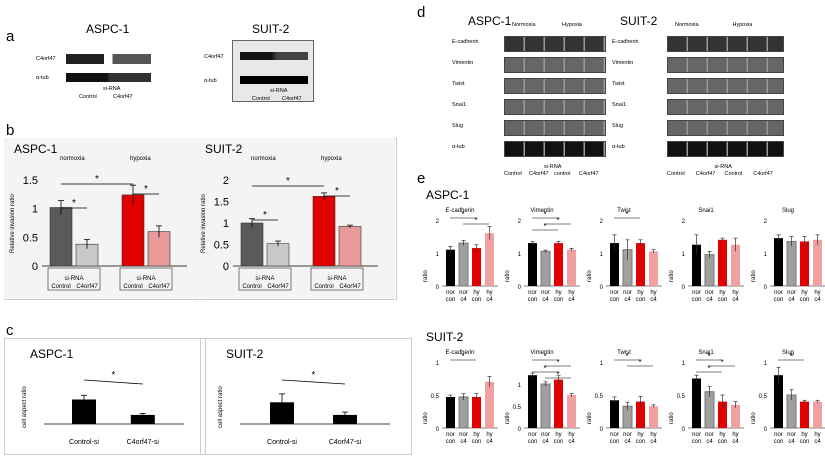 Image resolution: width=825 pixels, height=458 pixels. What do you see at coordinates (108, 59) in the screenshot?
I see `blot-a-left-c4orf47` at bounding box center [108, 59].